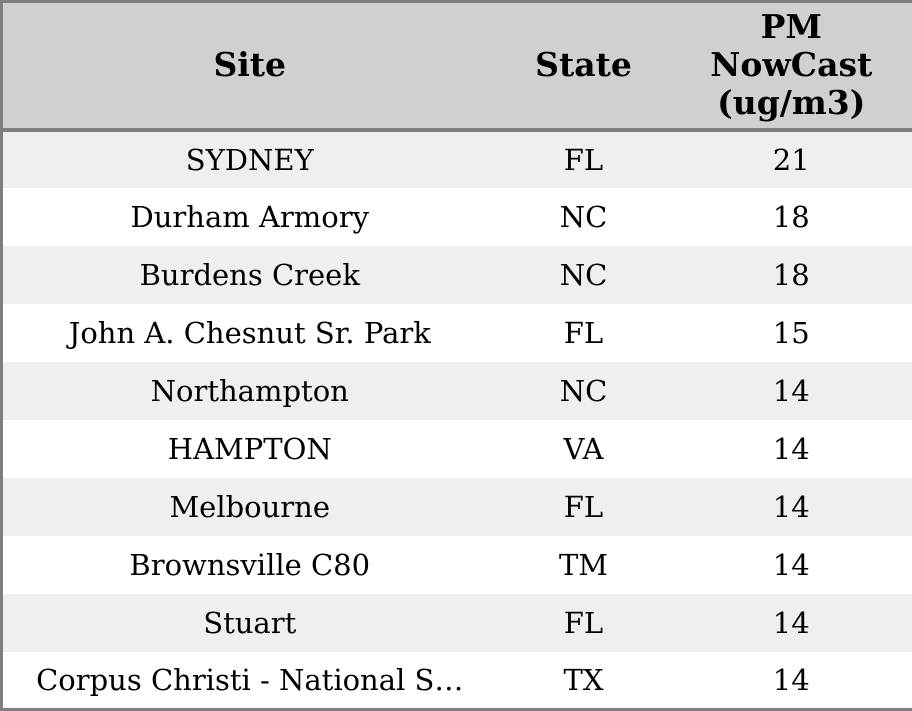  I want to click on table-row: Melbourne FL 14, so click(456, 506).